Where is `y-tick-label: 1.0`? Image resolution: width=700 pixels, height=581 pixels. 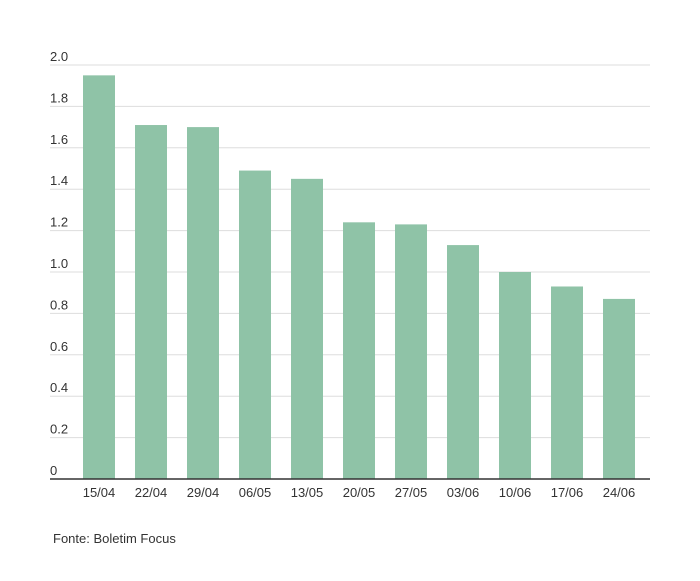 y-tick-label: 1.0 is located at coordinates (59, 263).